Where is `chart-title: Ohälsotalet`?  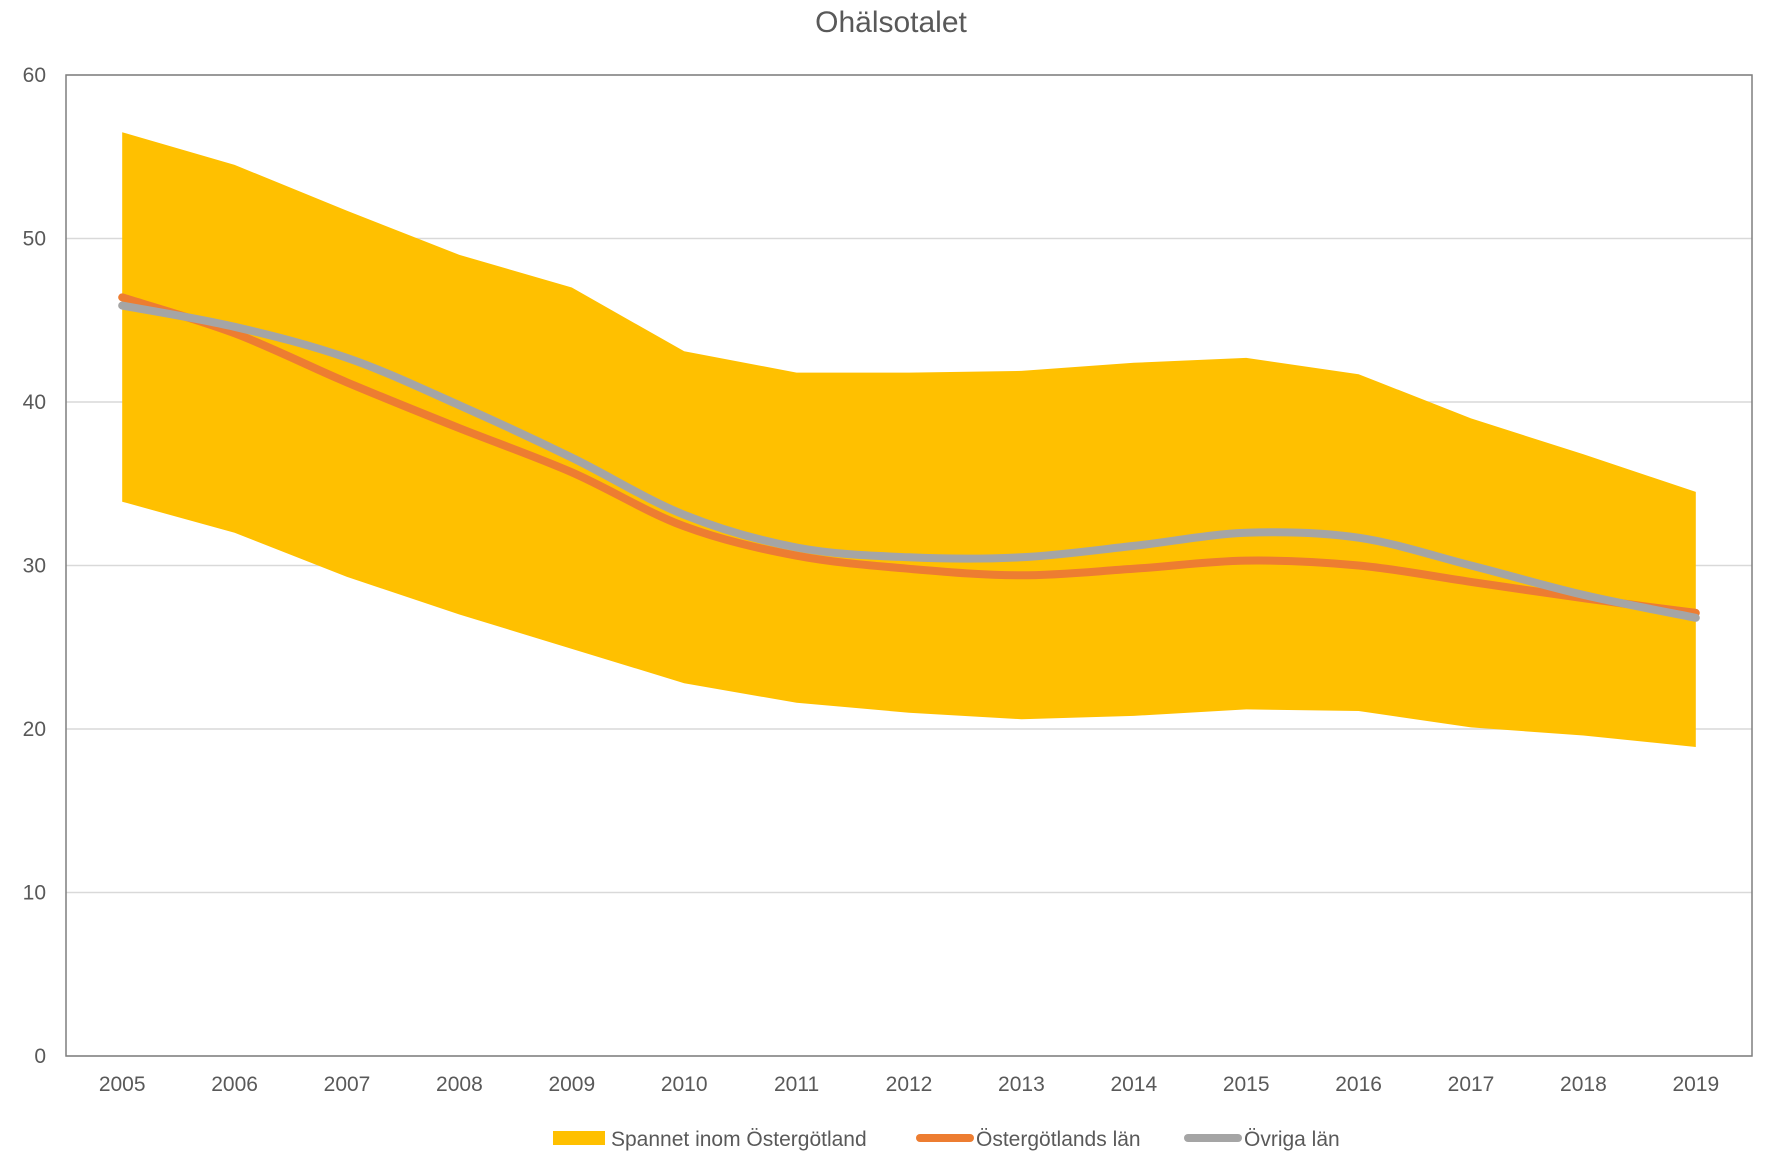
chart-title: Ohälsotalet is located at coordinates (891, 22).